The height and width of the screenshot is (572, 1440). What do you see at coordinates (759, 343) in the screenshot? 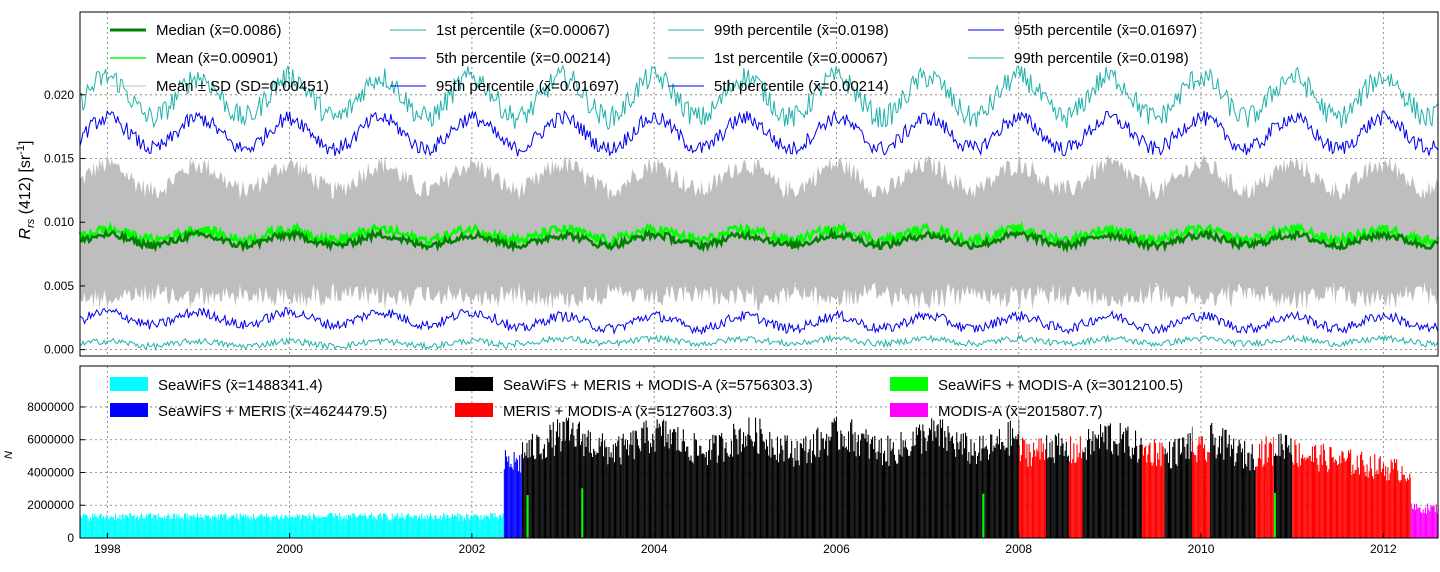
I see `series-1st-percentile` at bounding box center [759, 343].